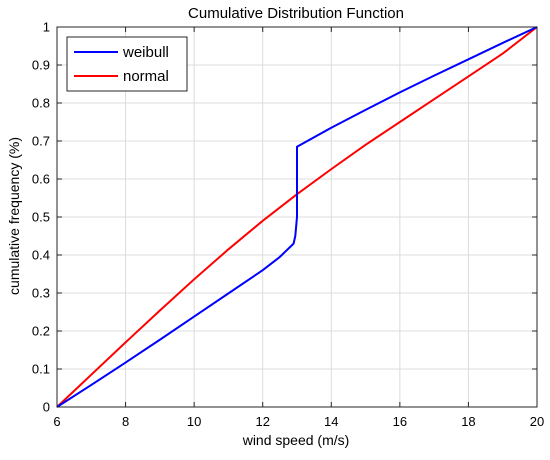 The image size is (550, 460). What do you see at coordinates (146, 76) in the screenshot?
I see `legend-label-normal: normal` at bounding box center [146, 76].